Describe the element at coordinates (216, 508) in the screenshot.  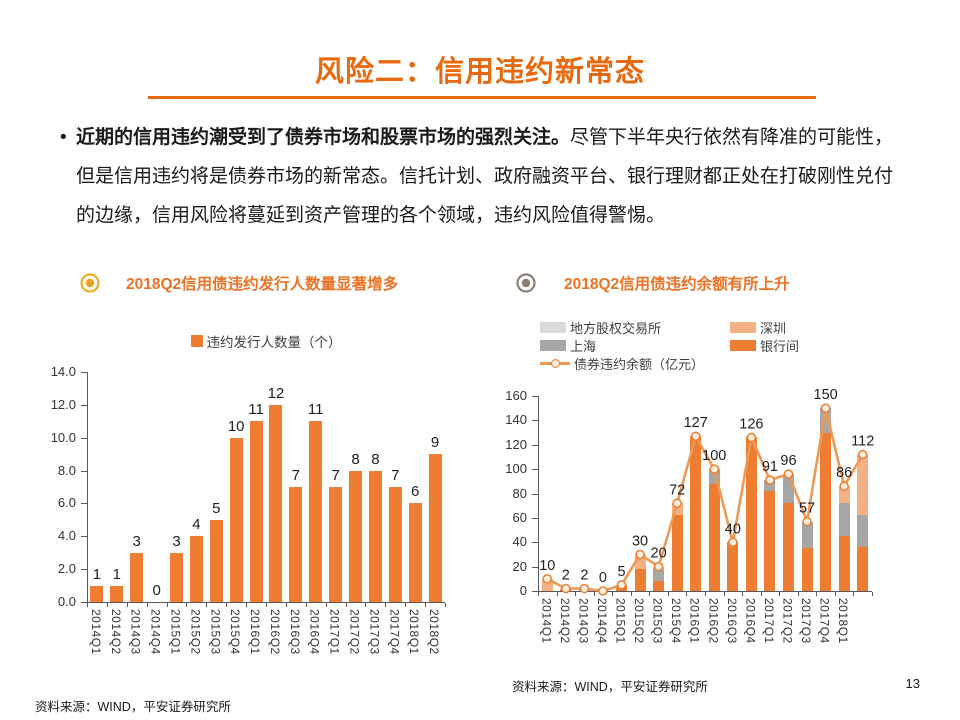
I see `bar-value-label: 5` at that location.